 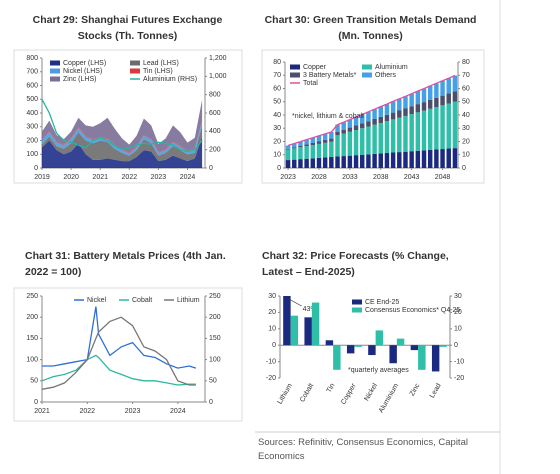 What do you see at coordinates (386, 75) in the screenshot?
I see `legend-label: Others` at bounding box center [386, 75].